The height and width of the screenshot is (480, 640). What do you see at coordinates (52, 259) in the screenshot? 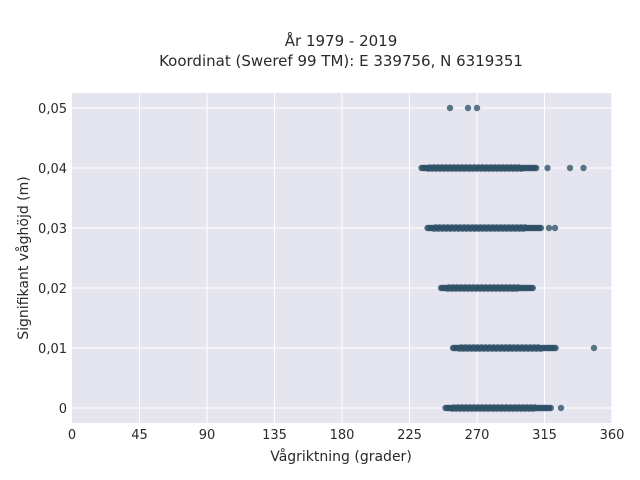
I see `y-axis-ticks: 0 0,01 0,02 0,03 0,04 0,05` at bounding box center [52, 259].